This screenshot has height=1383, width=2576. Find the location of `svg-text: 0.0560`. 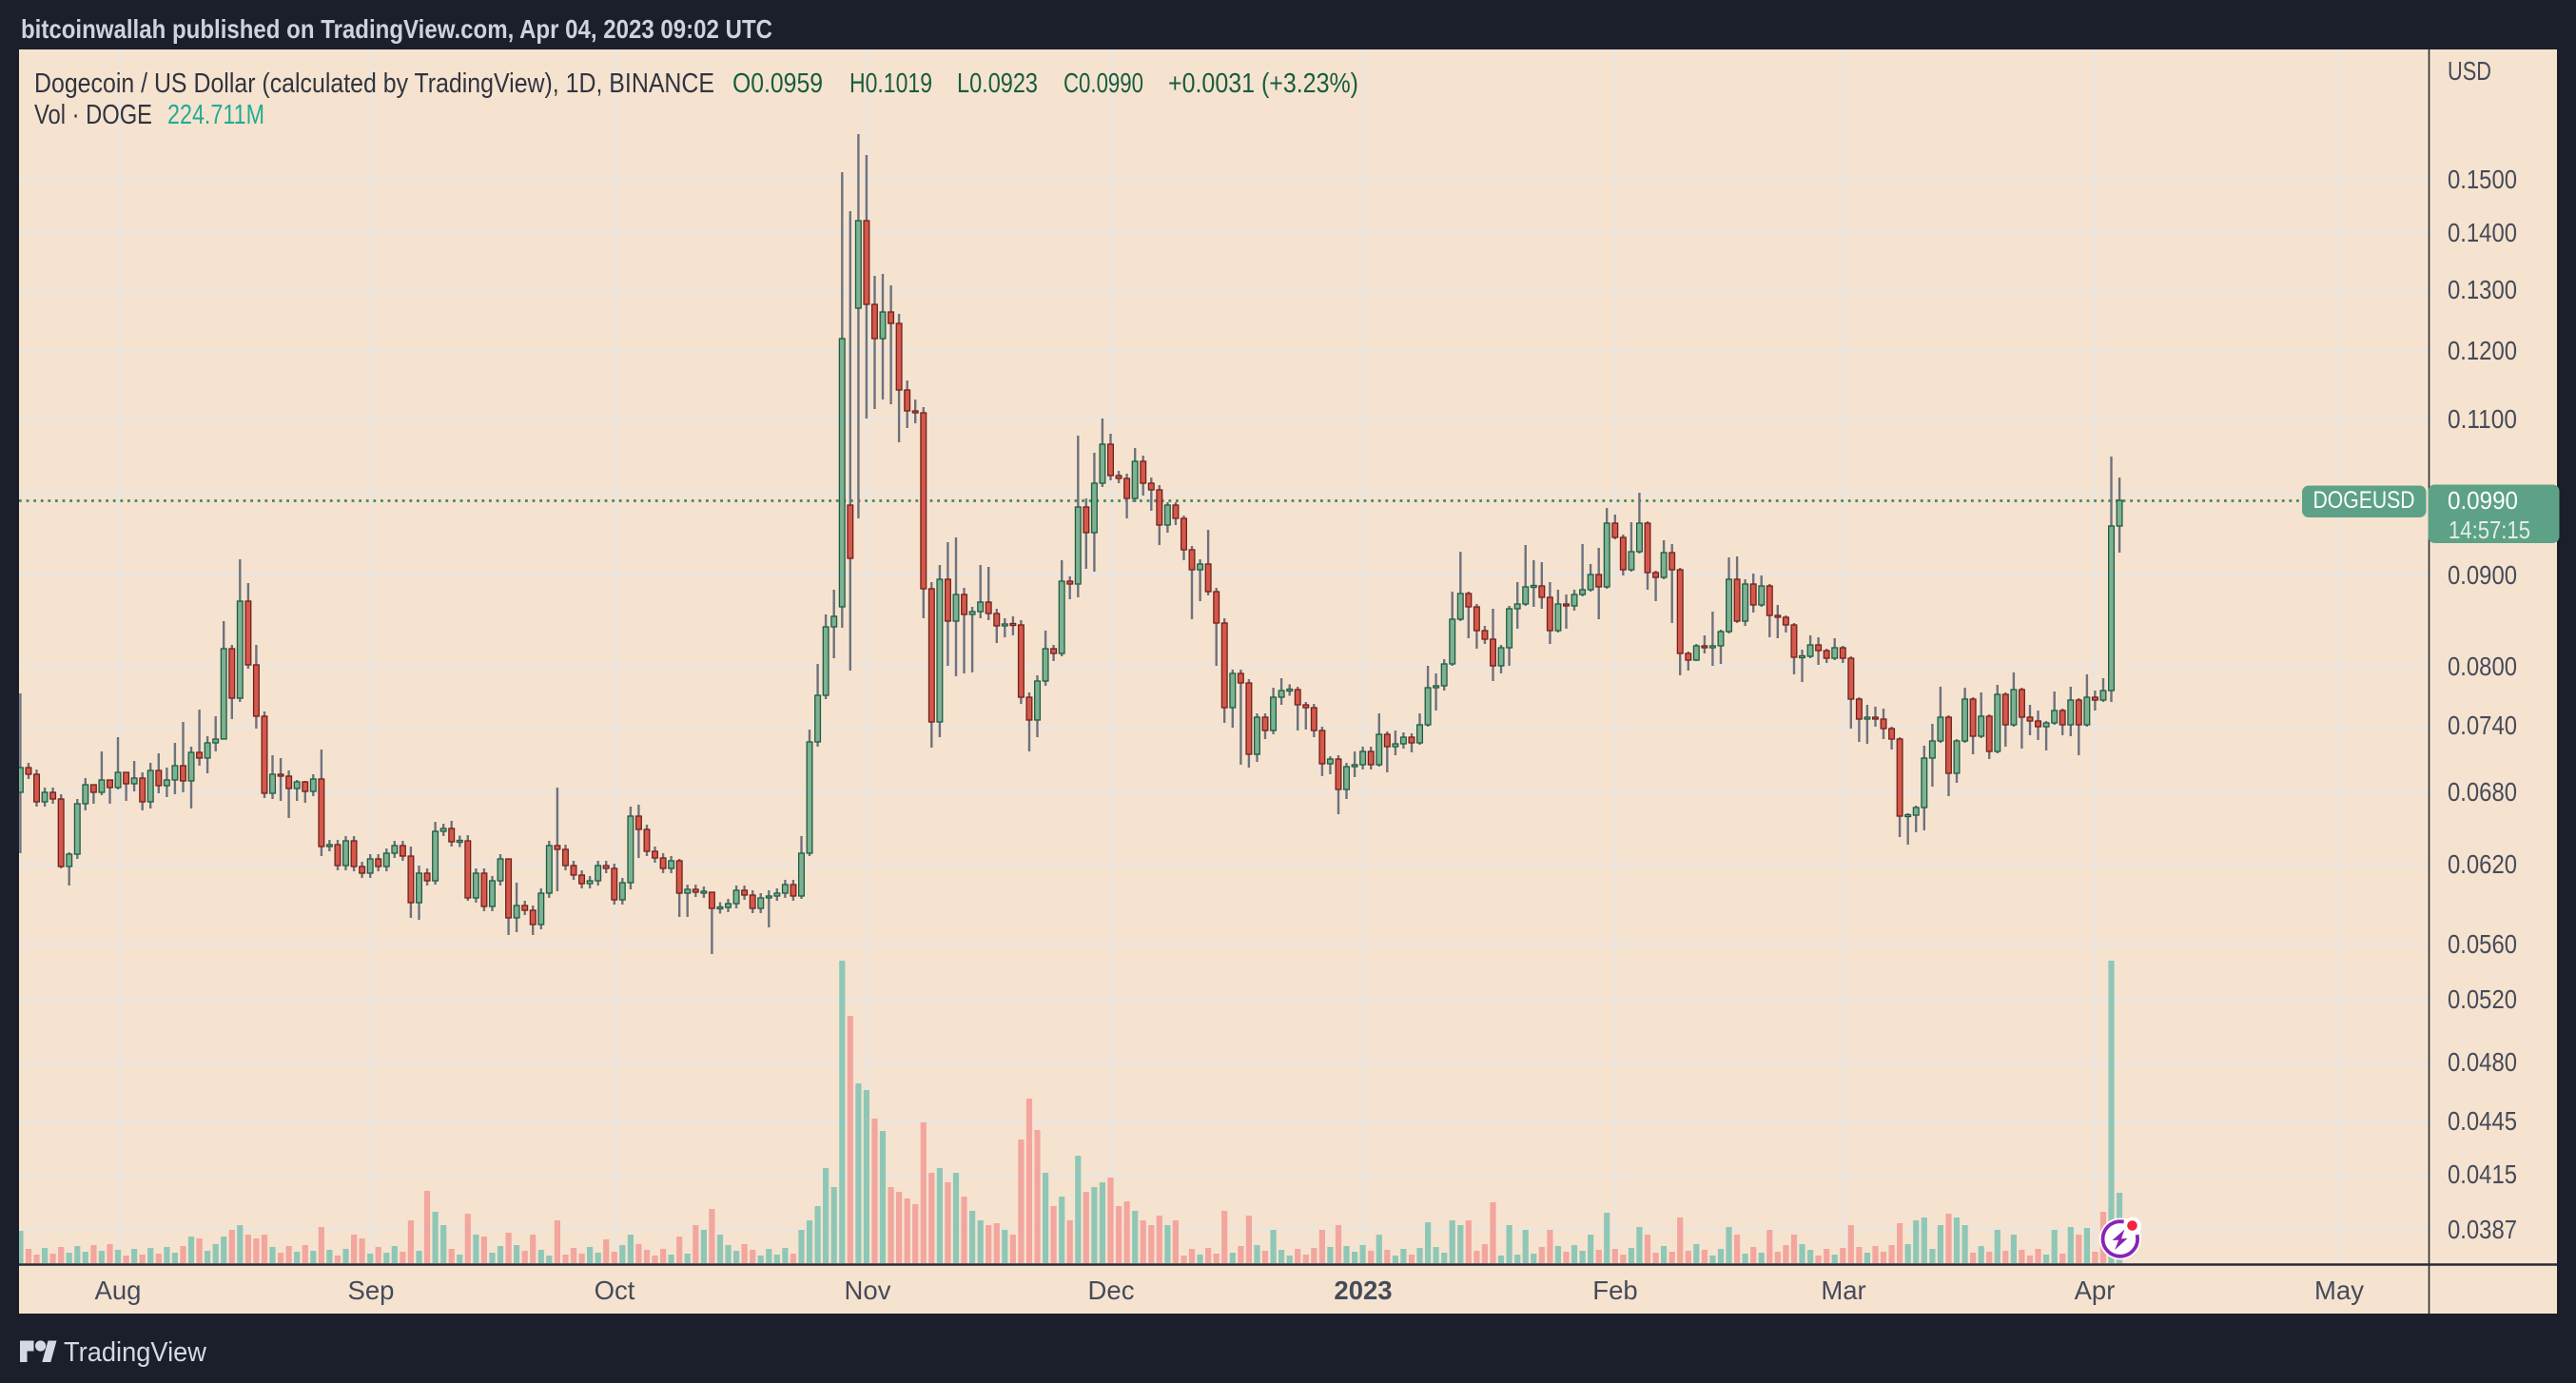

svg-text: 0.0560 is located at coordinates (2483, 944).